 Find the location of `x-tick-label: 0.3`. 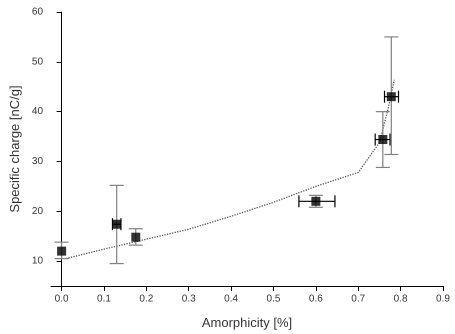

x-tick-label: 0.3 is located at coordinates (189, 299).